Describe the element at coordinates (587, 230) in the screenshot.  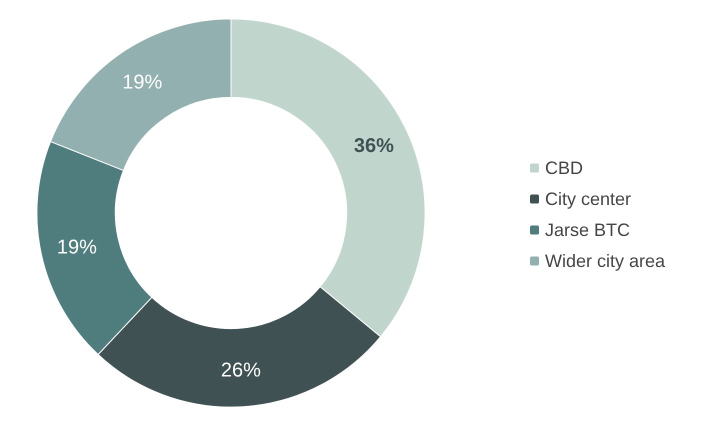
I see `legend-label: Jarse BTC` at that location.